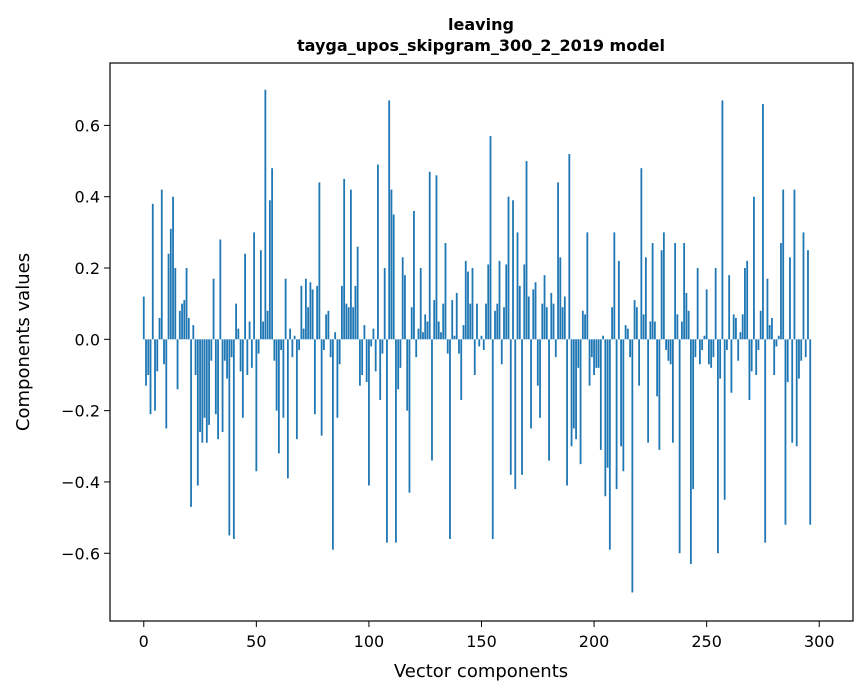 This screenshot has height=696, width=867. Describe the element at coordinates (87, 268) in the screenshot. I see `y-tick-label: 0.2` at that location.